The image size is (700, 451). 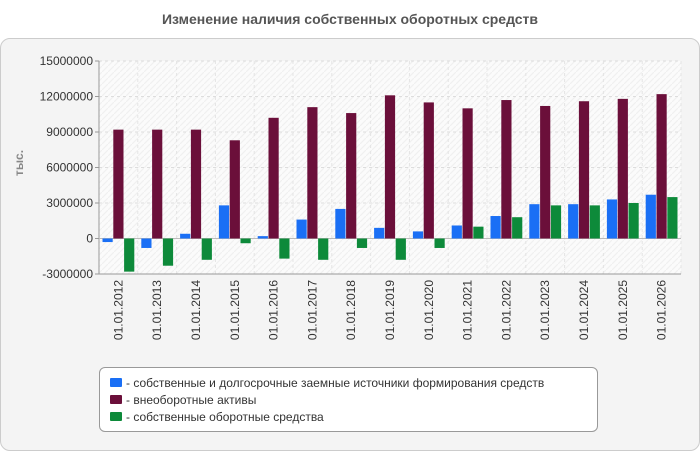 I want to click on x-tick-label: 01.01.2017, so click(x=312, y=310).